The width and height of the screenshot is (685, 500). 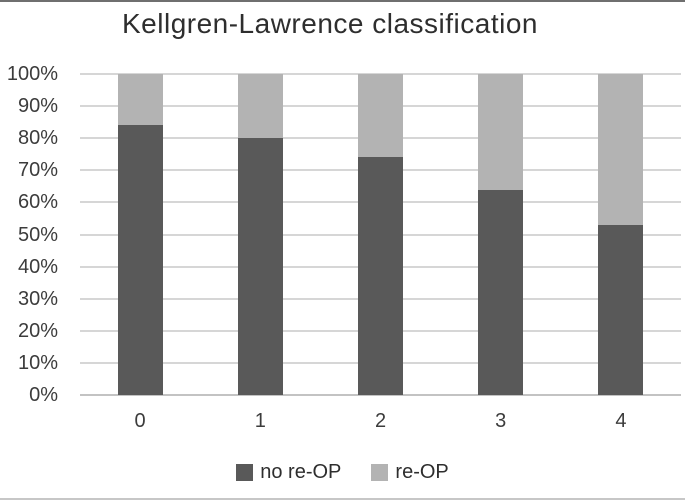 What do you see at coordinates (621, 149) in the screenshot?
I see `bar-4-segment-re-op` at bounding box center [621, 149].